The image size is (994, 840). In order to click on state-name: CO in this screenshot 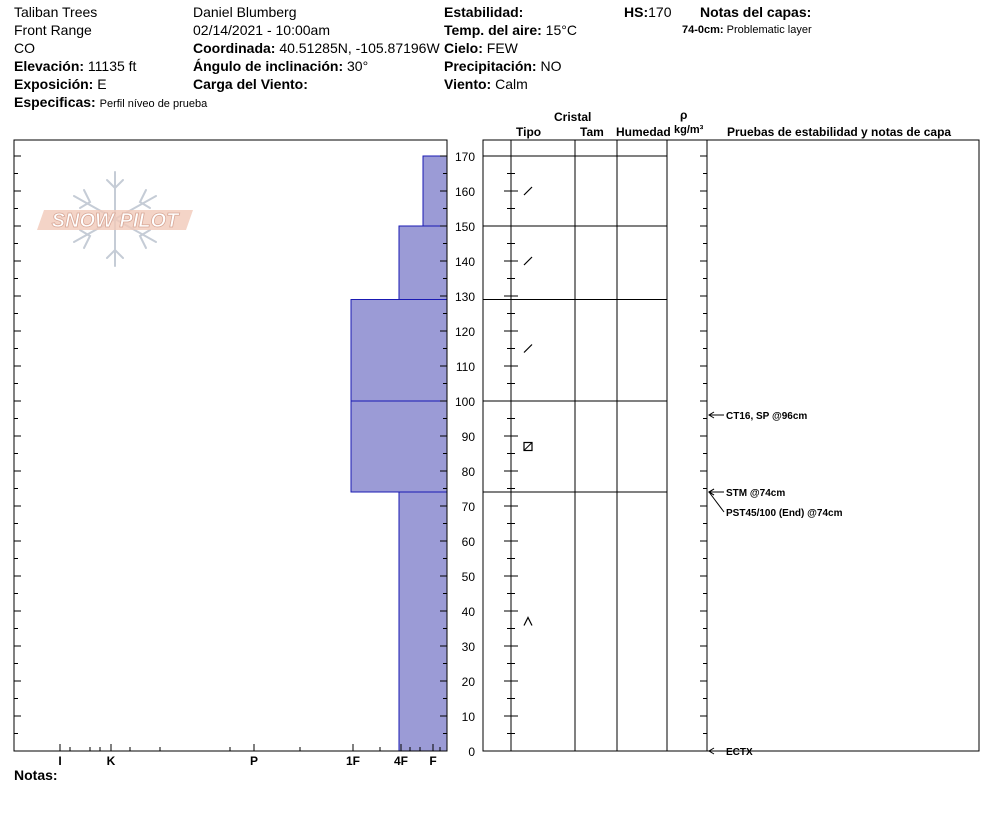, I will do `click(24, 48)`.